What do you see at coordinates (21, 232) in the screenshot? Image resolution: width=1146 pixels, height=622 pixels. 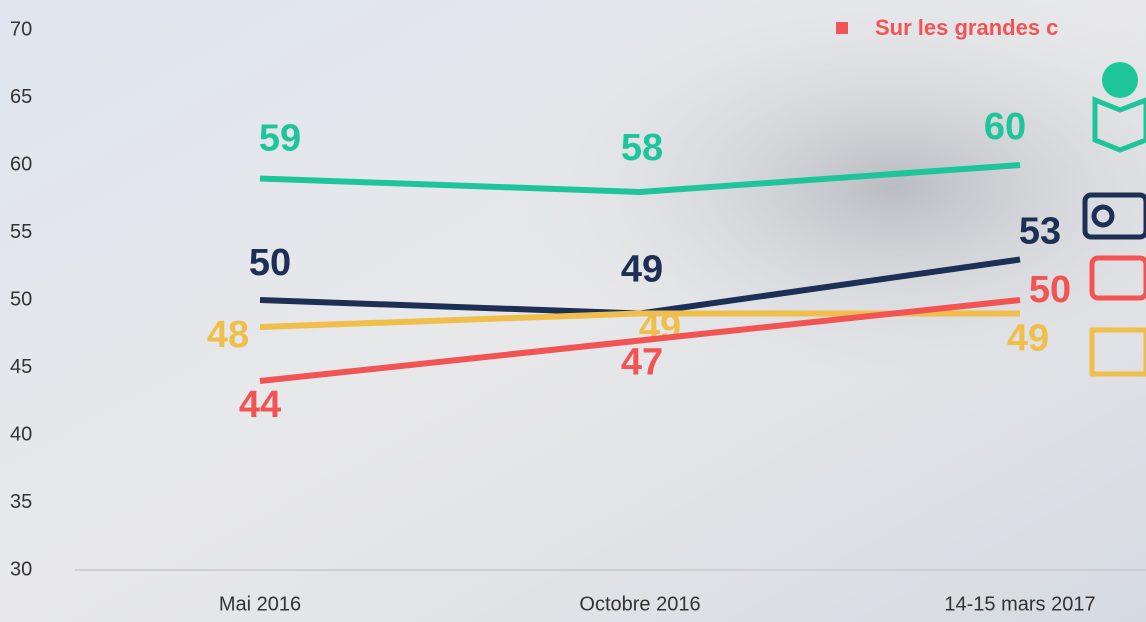 I see `y-tick-label: 55` at bounding box center [21, 232].